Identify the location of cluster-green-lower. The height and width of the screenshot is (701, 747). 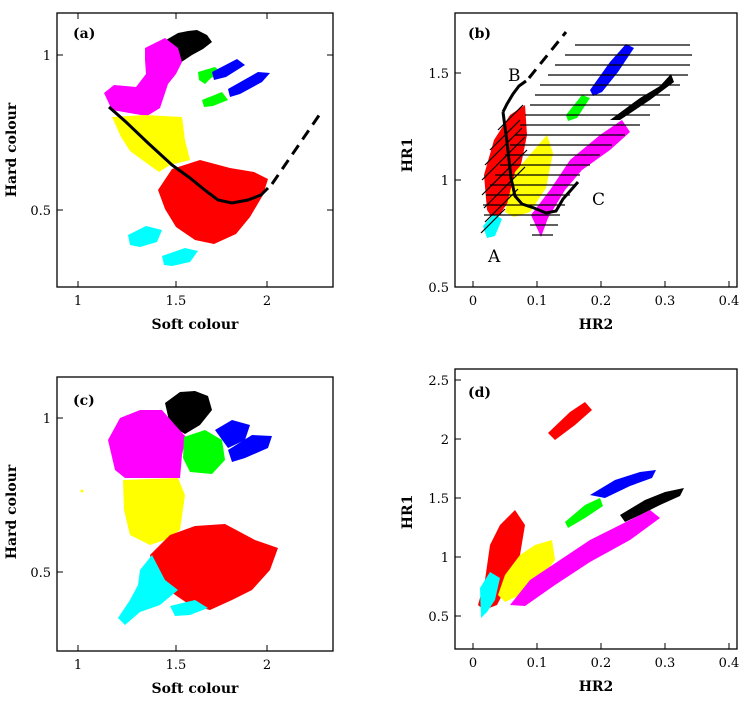
(215, 99).